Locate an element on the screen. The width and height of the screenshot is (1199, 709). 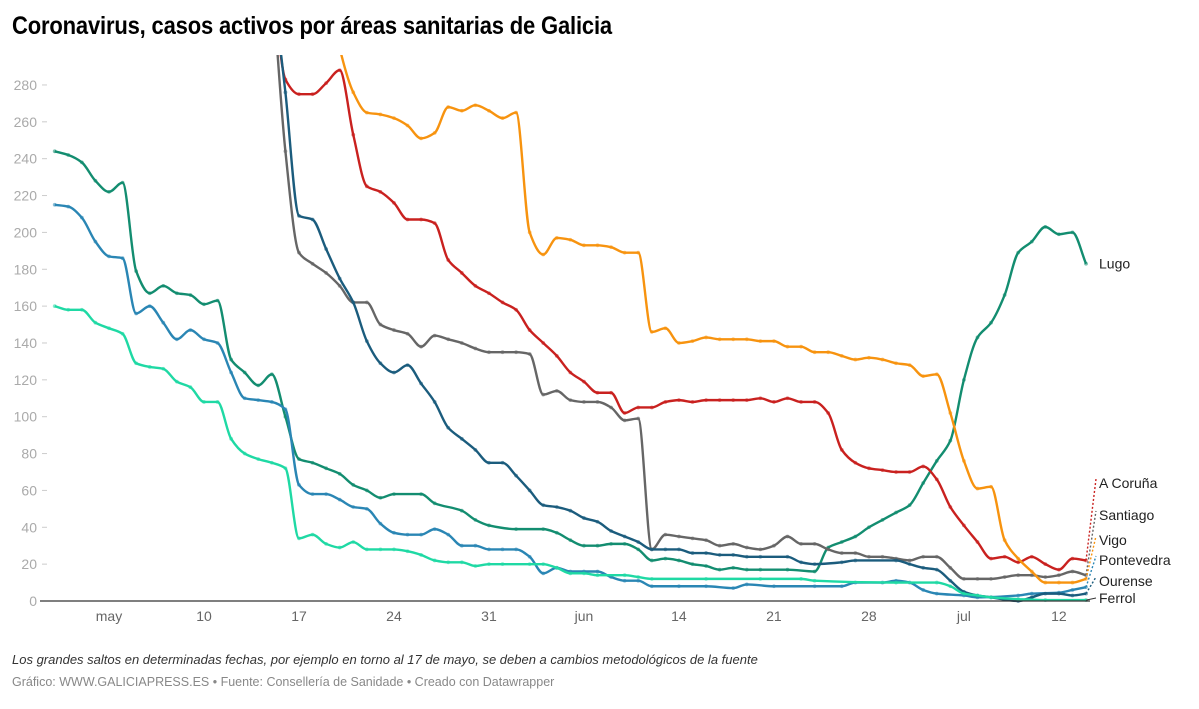
series-label-ferrol: Ferrol is located at coordinates (1117, 598).